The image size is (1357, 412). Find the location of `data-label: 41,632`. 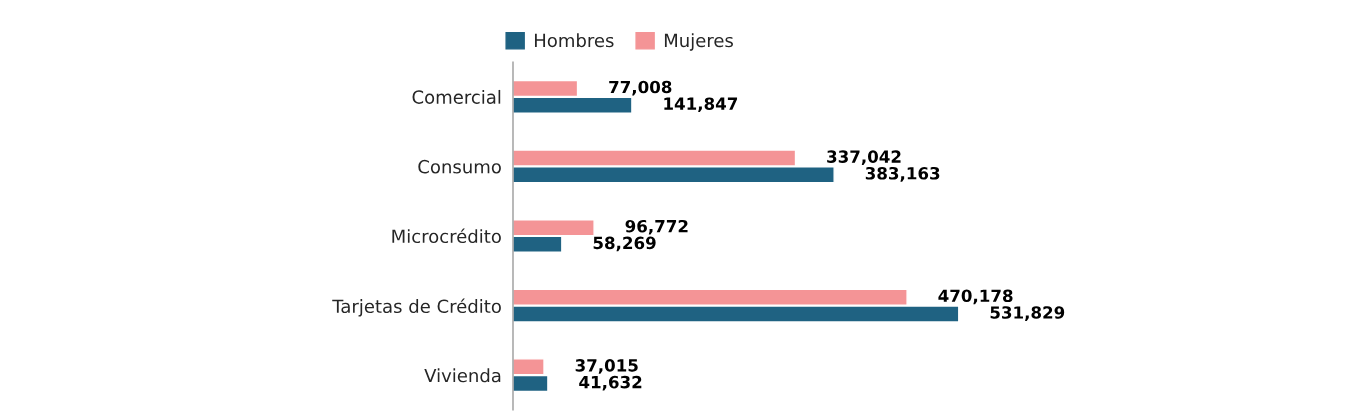

data-label: 41,632 is located at coordinates (610, 383).